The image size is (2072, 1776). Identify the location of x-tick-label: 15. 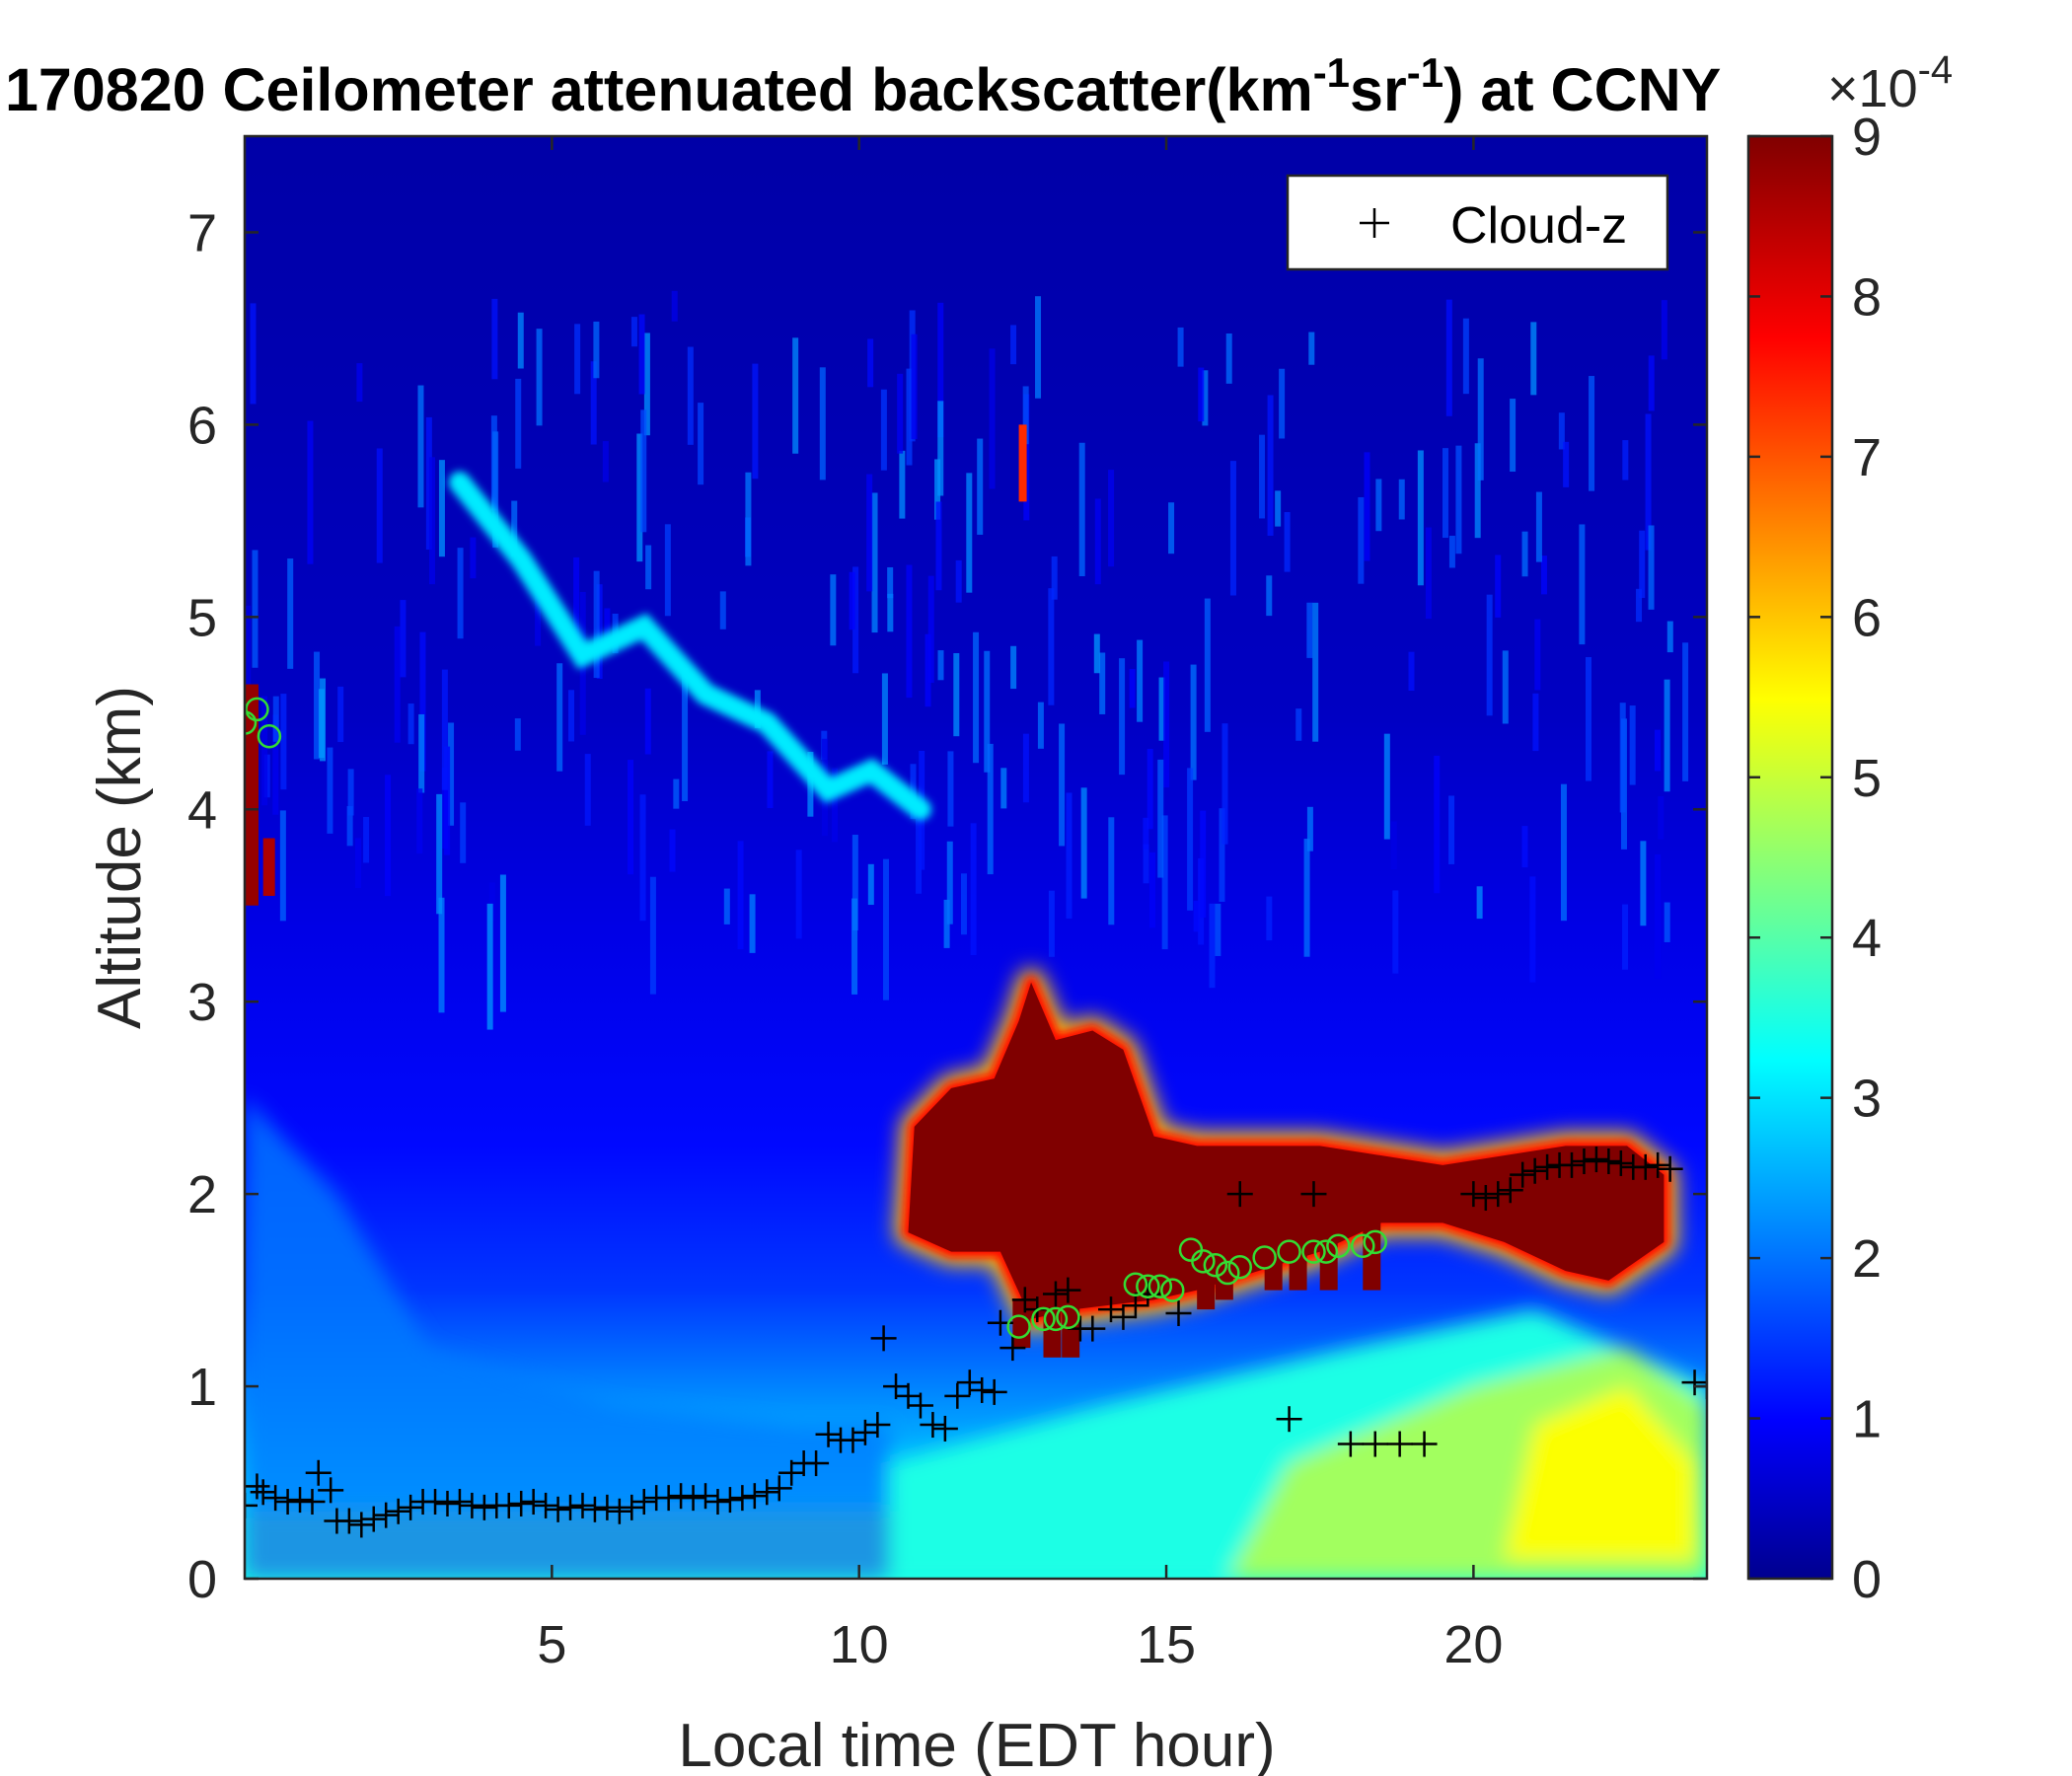
(1166, 1645).